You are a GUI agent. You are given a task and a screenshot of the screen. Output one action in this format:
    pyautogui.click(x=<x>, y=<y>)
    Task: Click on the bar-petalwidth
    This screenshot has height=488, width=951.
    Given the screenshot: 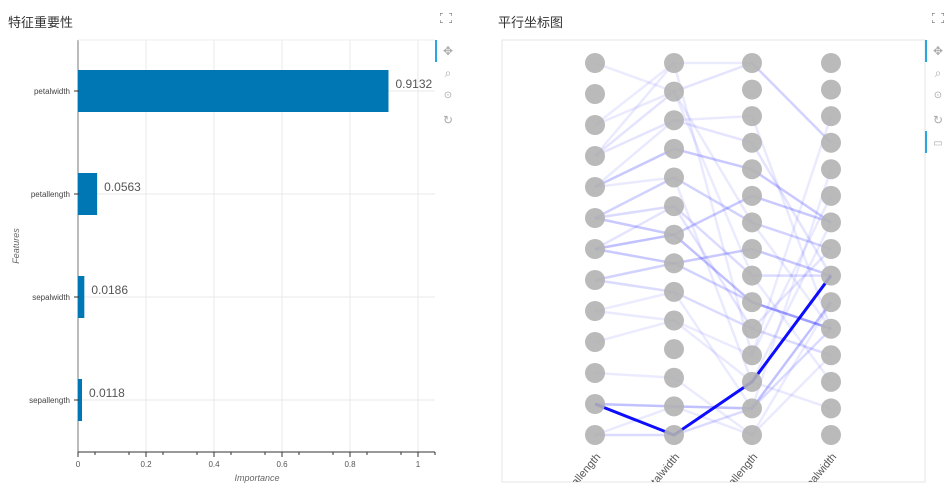 What is the action you would take?
    pyautogui.click(x=233, y=91)
    